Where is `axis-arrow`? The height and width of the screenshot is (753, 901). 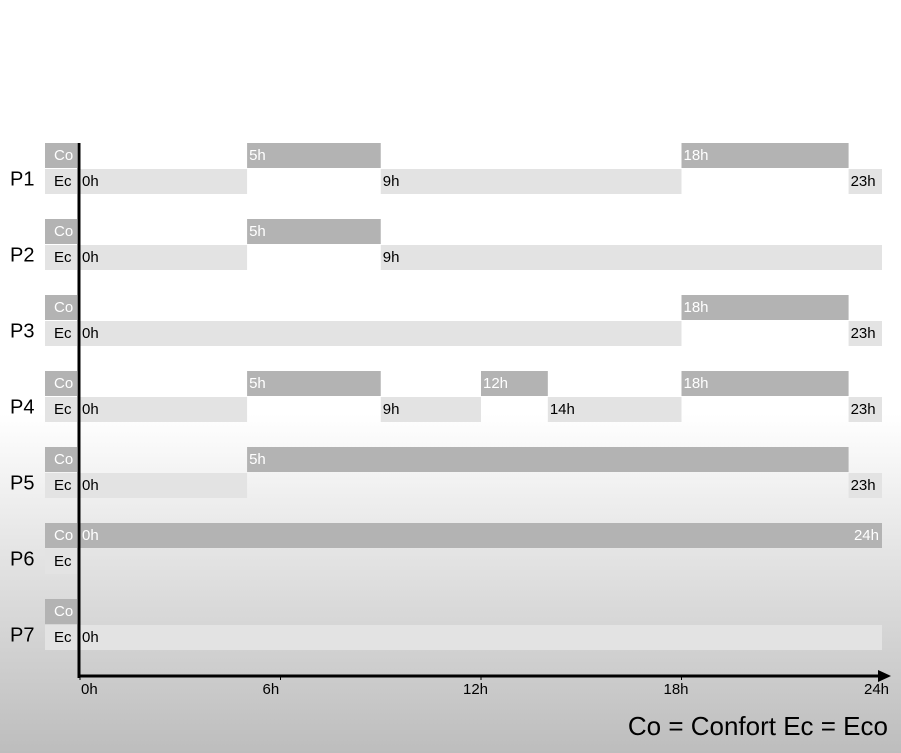 axis-arrow is located at coordinates (884, 676).